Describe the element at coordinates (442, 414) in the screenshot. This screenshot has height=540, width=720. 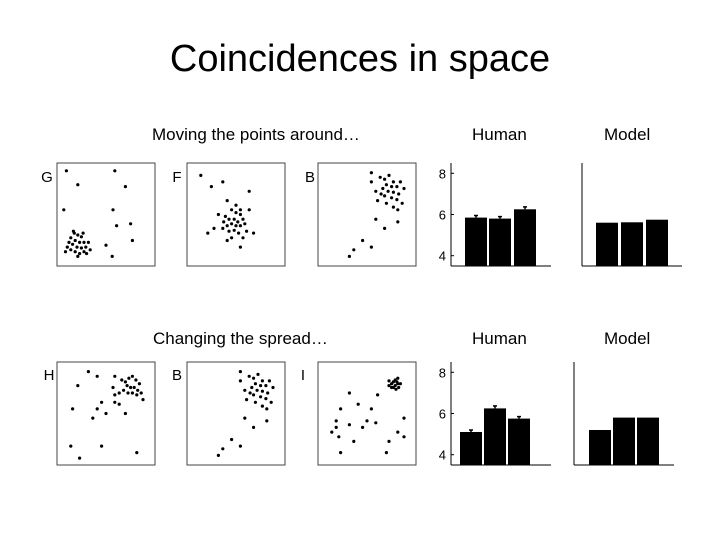
I see `panel9-ytick-label-6: 6` at that location.